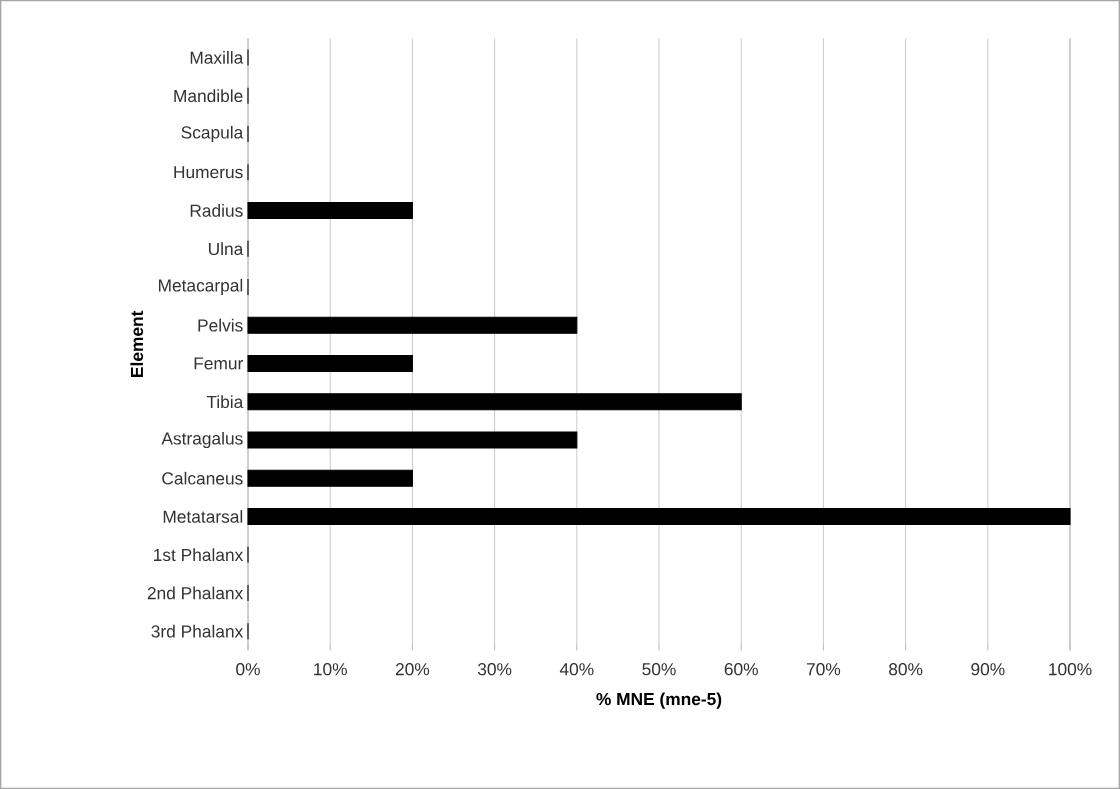 This screenshot has width=1120, height=789. I want to click on x-tick-label: 10%, so click(330, 669).